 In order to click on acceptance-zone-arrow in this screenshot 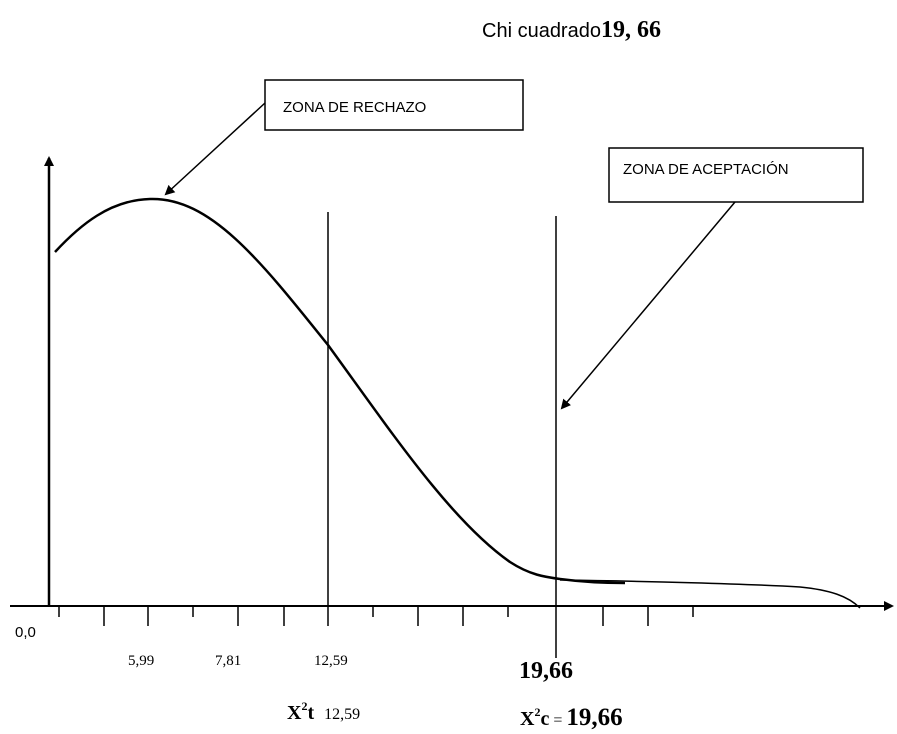, I will do `click(648, 305)`.